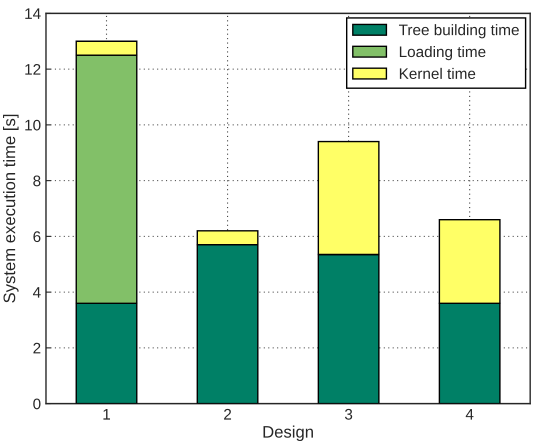 The image size is (541, 446). Describe the element at coordinates (33, 13) in the screenshot. I see `y-tick-label: 14` at that location.